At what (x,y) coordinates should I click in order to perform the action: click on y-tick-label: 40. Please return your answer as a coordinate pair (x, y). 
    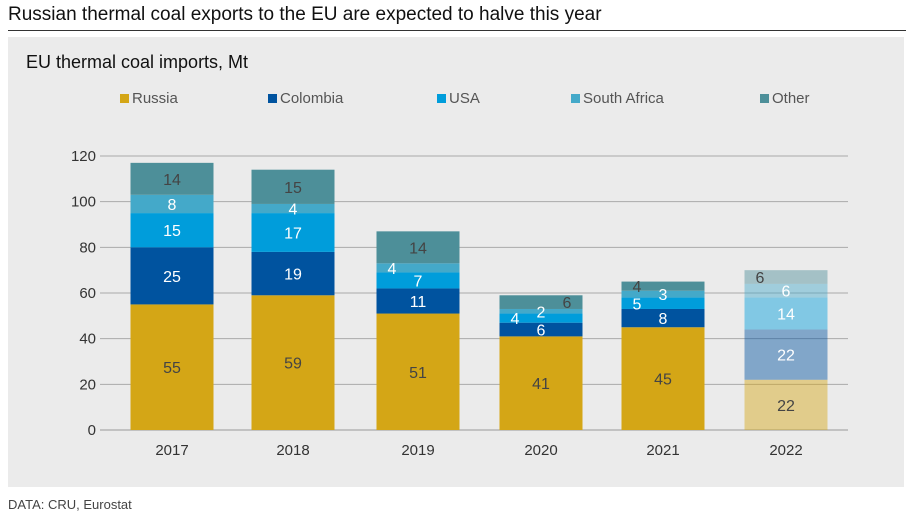
    Looking at the image, I should click on (87, 339).